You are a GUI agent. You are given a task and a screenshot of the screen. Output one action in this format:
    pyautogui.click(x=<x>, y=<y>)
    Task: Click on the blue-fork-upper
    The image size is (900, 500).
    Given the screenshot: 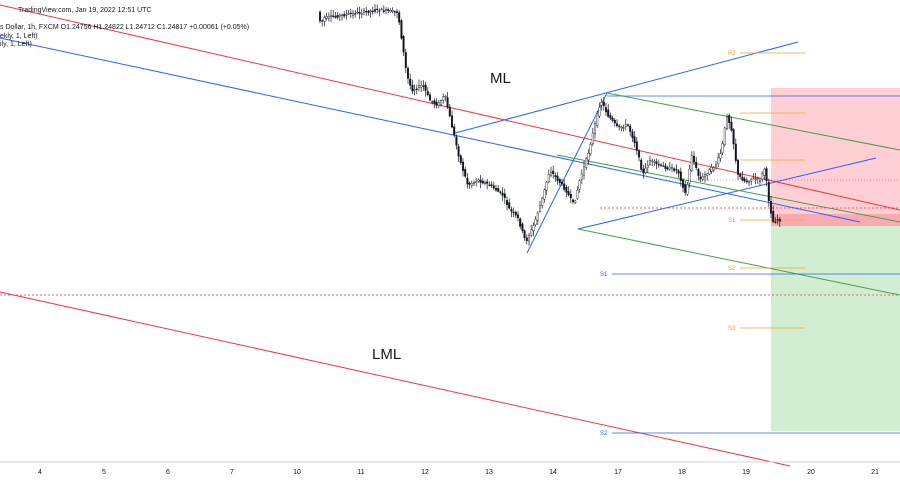 What is the action you would take?
    pyautogui.click(x=626, y=87)
    